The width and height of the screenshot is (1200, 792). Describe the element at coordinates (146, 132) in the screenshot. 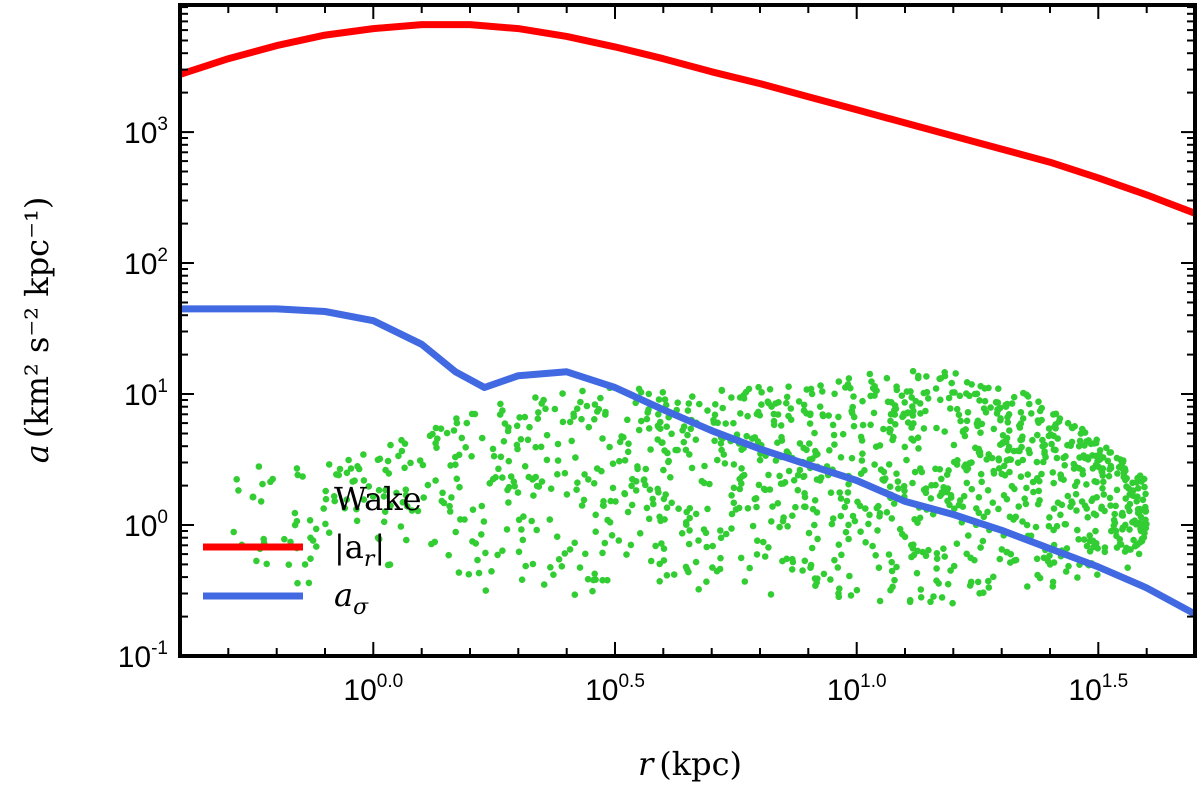

I see `y-tick-label: 103` at that location.